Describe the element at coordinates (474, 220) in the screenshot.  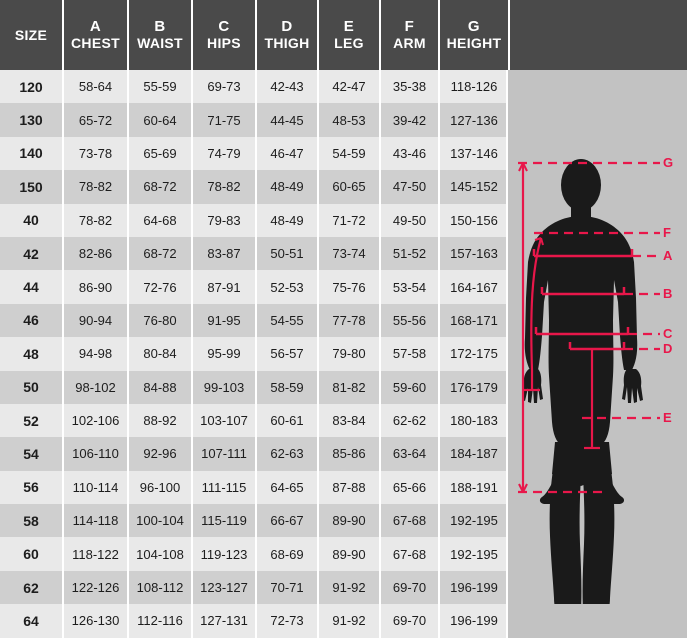
I see `cell-height: 150-156` at that location.